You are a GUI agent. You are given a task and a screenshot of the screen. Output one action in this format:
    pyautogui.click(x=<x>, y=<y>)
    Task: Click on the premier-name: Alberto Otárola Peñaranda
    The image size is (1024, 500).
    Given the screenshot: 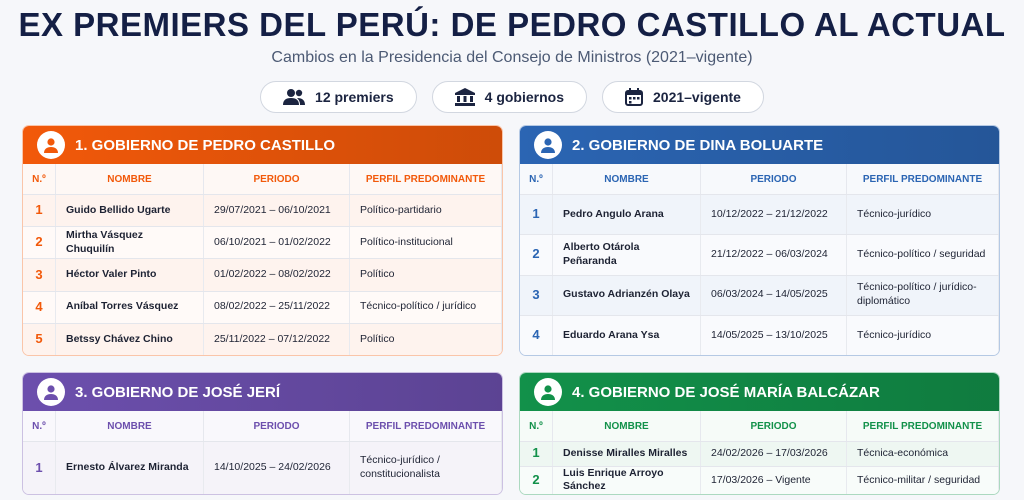 What is the action you would take?
    pyautogui.click(x=627, y=255)
    